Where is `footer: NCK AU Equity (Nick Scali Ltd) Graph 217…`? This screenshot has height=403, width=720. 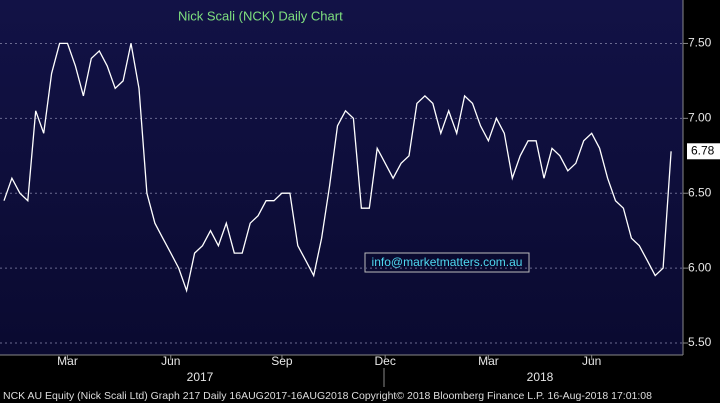 footer: NCK AU Equity (Nick Scali Ltd) Graph 217… is located at coordinates (327, 396).